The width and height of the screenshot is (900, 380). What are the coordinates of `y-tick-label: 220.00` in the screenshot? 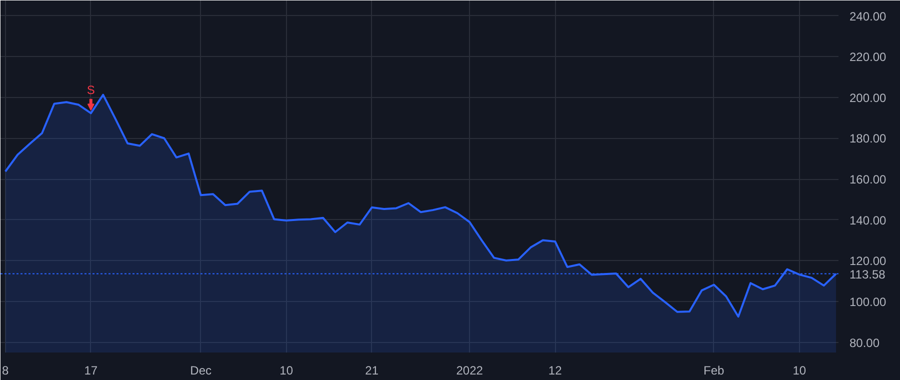 It's located at (868, 57).